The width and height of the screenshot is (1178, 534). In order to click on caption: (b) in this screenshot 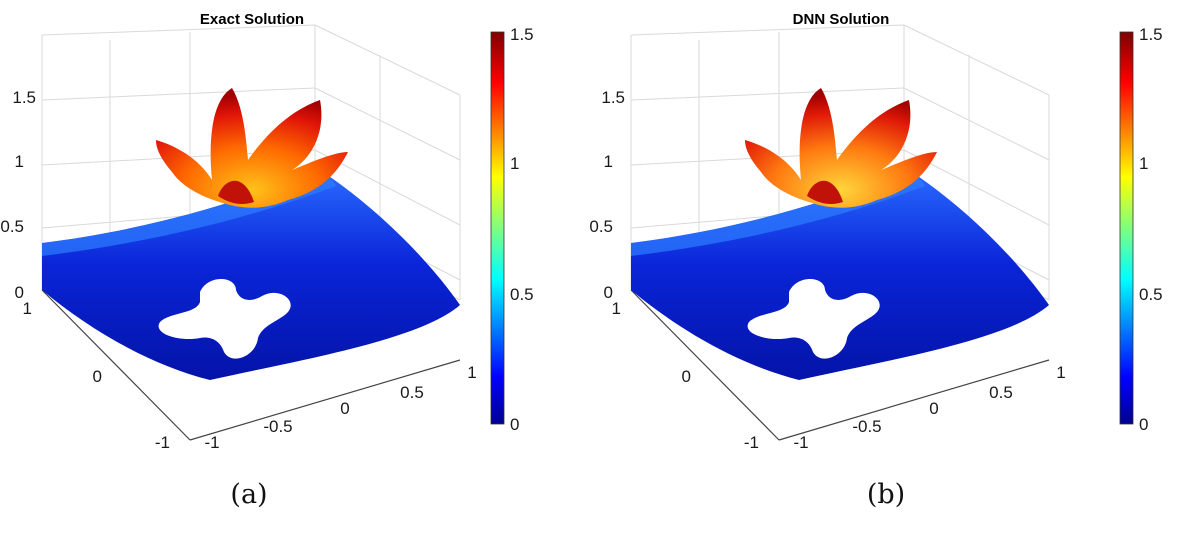, I will do `click(886, 494)`.